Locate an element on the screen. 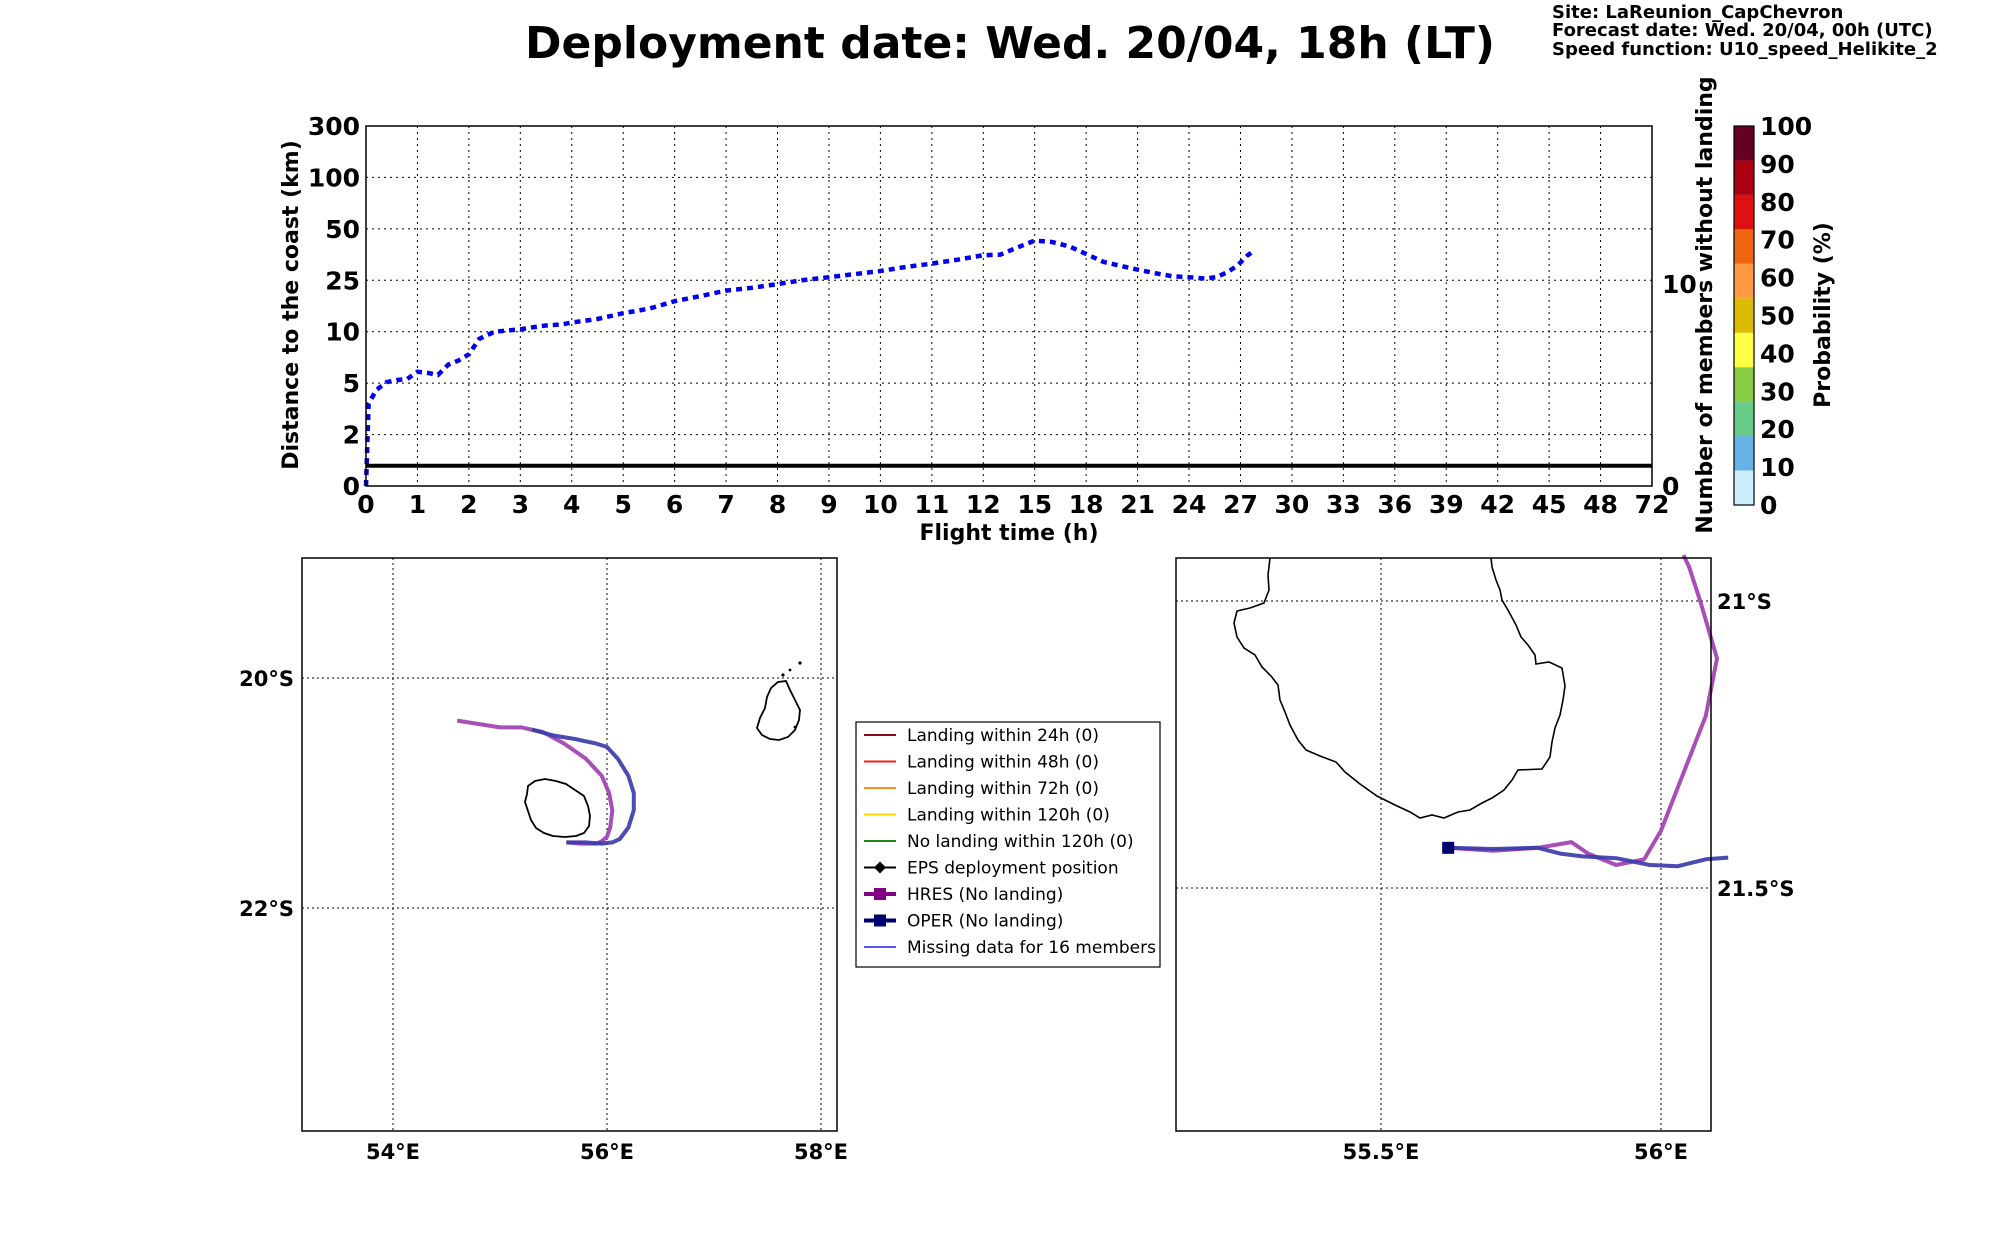  colorbar-tick-label: 100 is located at coordinates (1786, 126).